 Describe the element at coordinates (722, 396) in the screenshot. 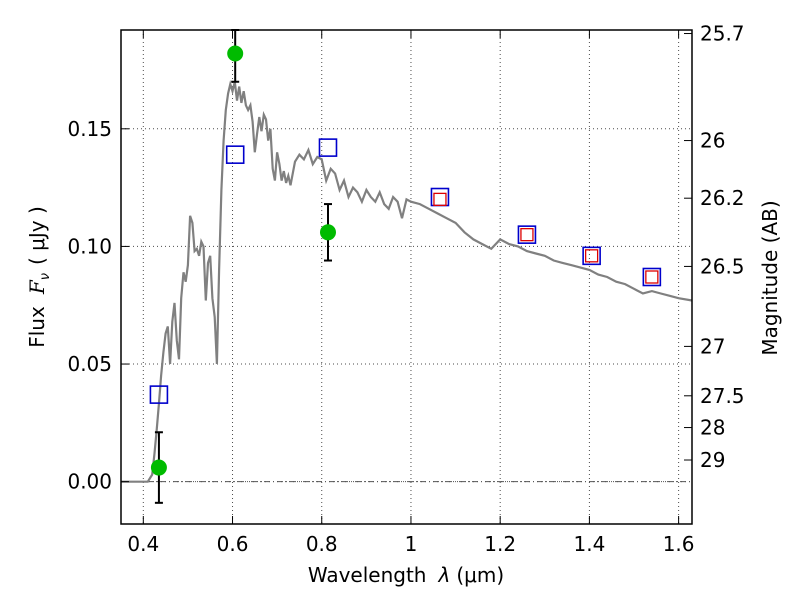

I see `magnitude-tick-label: 27.5` at that location.